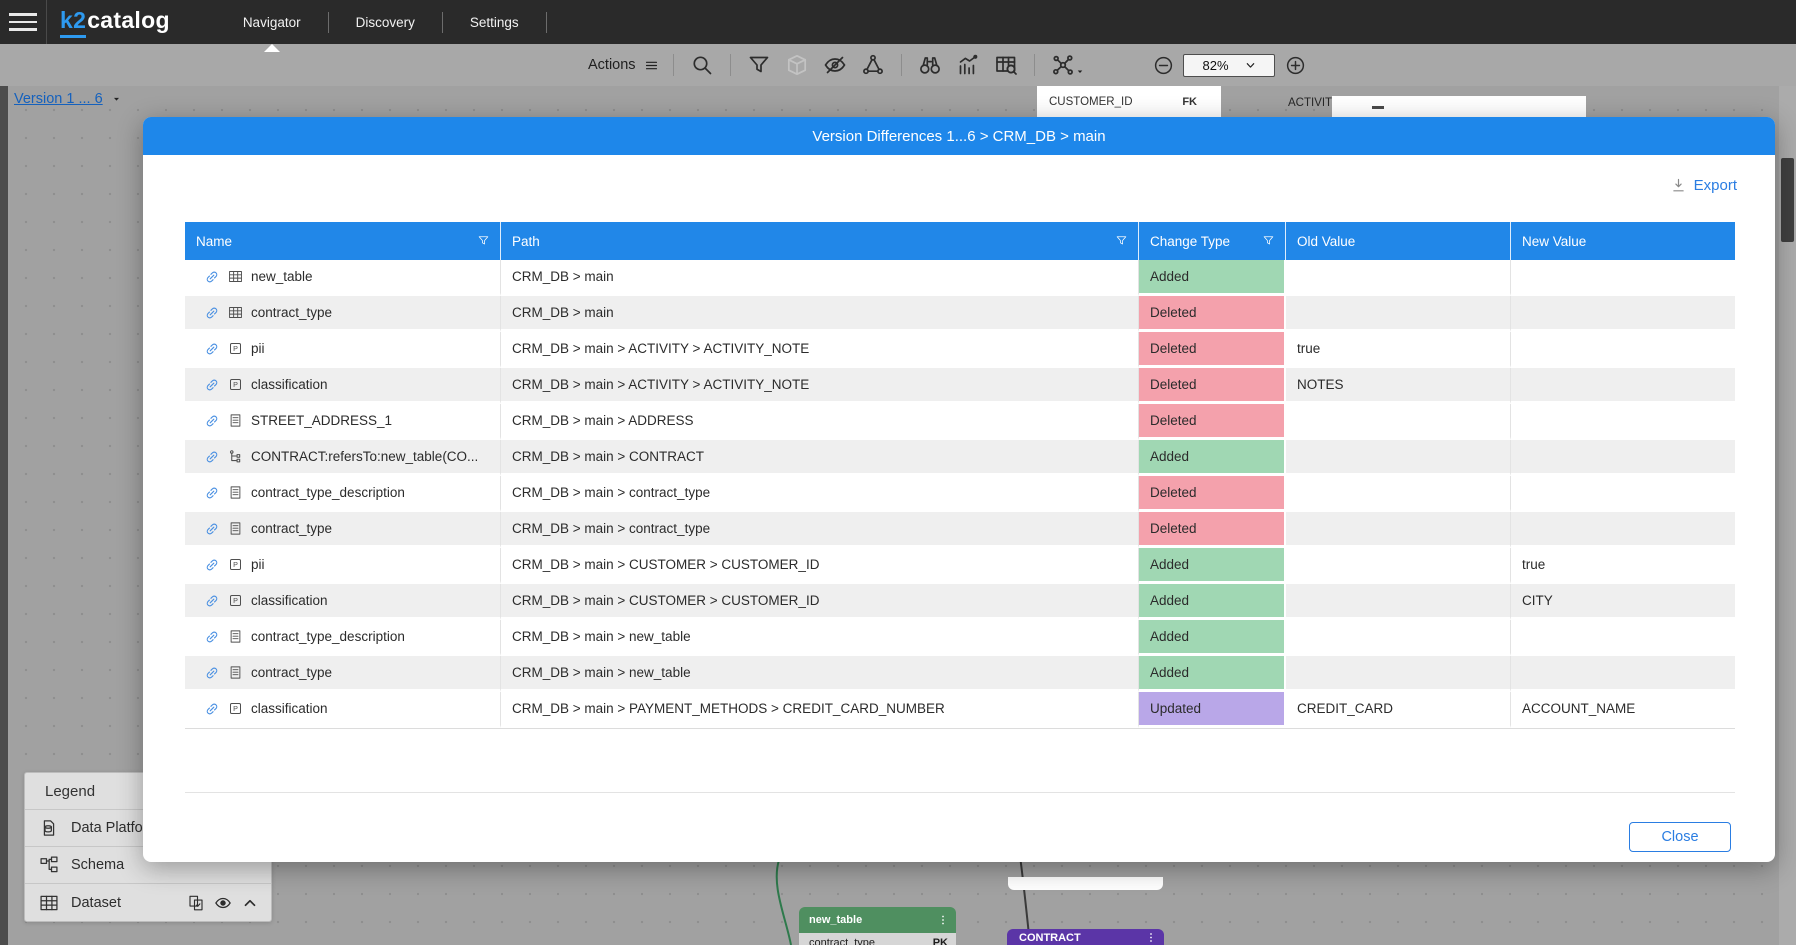 The width and height of the screenshot is (1796, 945). Describe the element at coordinates (343, 241) in the screenshot. I see `column-header-name: Name` at that location.